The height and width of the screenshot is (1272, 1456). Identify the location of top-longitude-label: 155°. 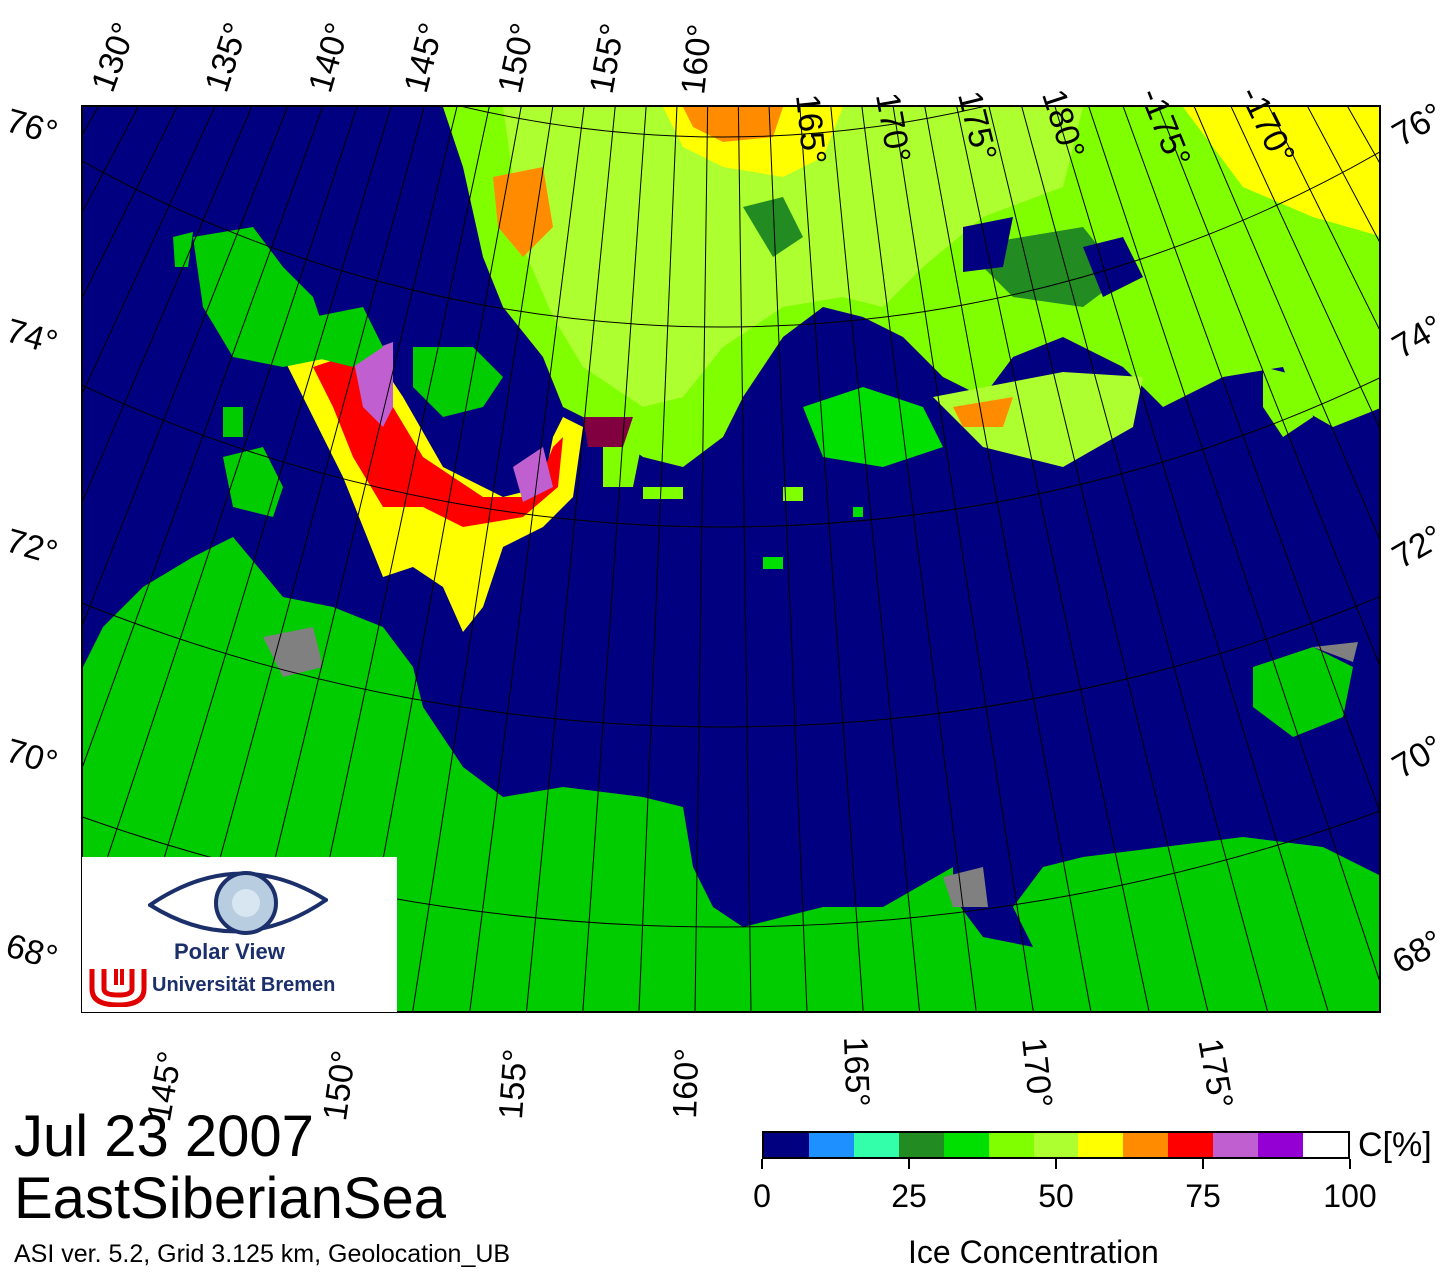
(607, 58).